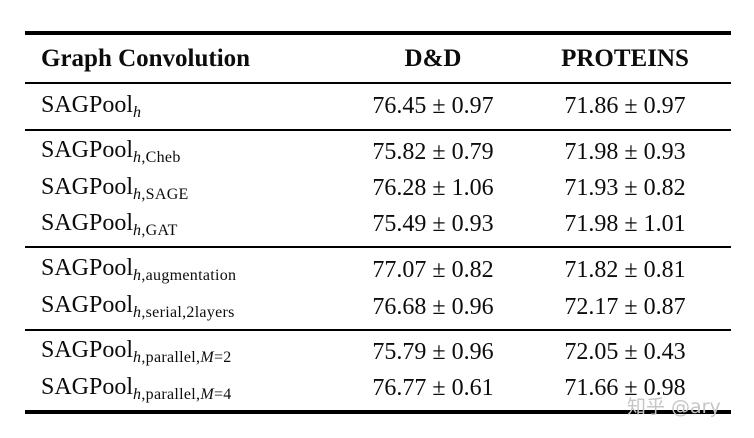 Image resolution: width=754 pixels, height=438 pixels. I want to click on method-subscript: h,GAT, so click(155, 230).